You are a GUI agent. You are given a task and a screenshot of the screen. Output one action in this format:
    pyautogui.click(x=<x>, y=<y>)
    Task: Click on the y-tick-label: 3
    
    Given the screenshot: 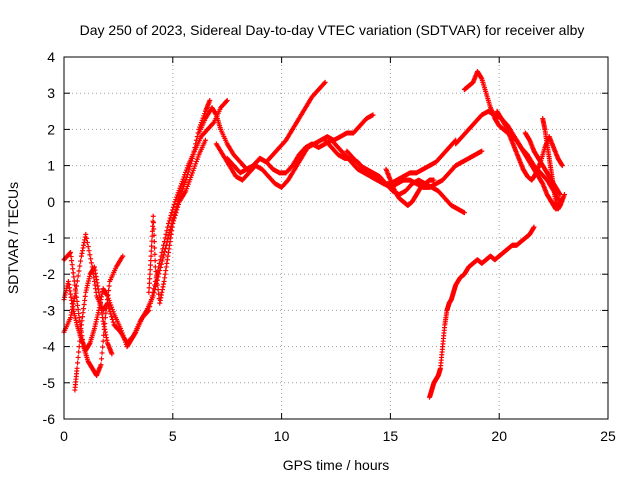 What is the action you would take?
    pyautogui.click(x=51, y=93)
    